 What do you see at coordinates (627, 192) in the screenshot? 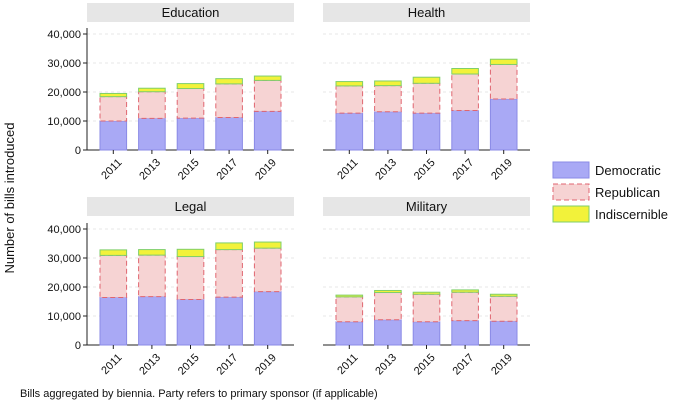
I see `legend-label: Republican` at bounding box center [627, 192].